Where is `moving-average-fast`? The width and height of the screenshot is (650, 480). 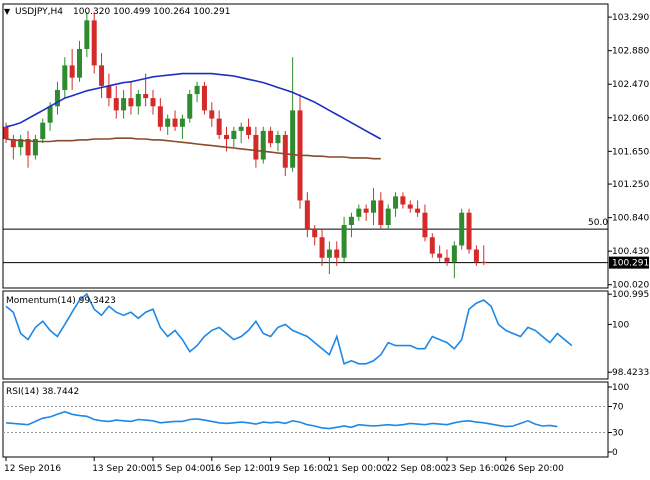 moving-average-fast is located at coordinates (193, 106).